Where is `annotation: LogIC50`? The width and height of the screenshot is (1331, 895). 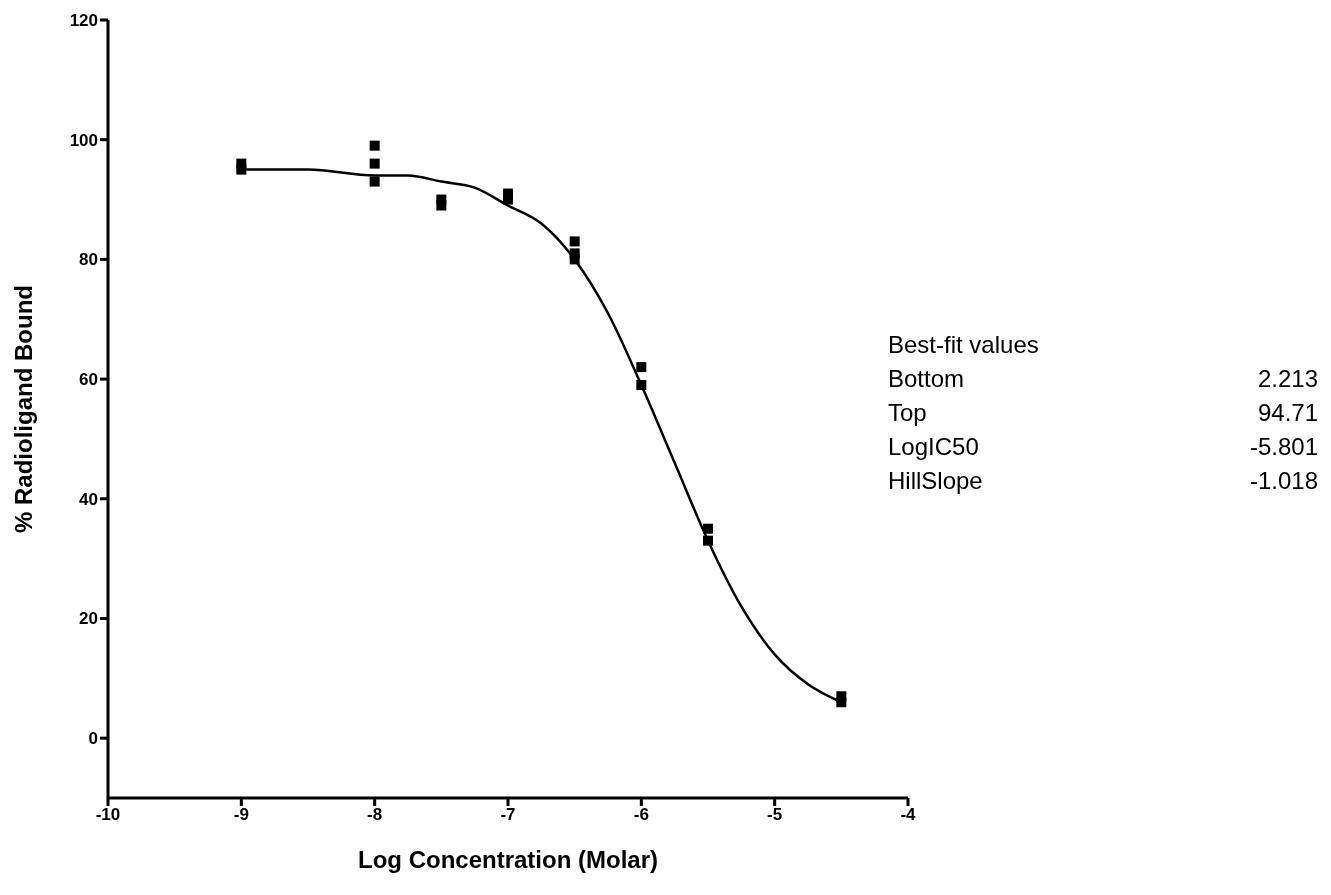 annotation: LogIC50 is located at coordinates (933, 447).